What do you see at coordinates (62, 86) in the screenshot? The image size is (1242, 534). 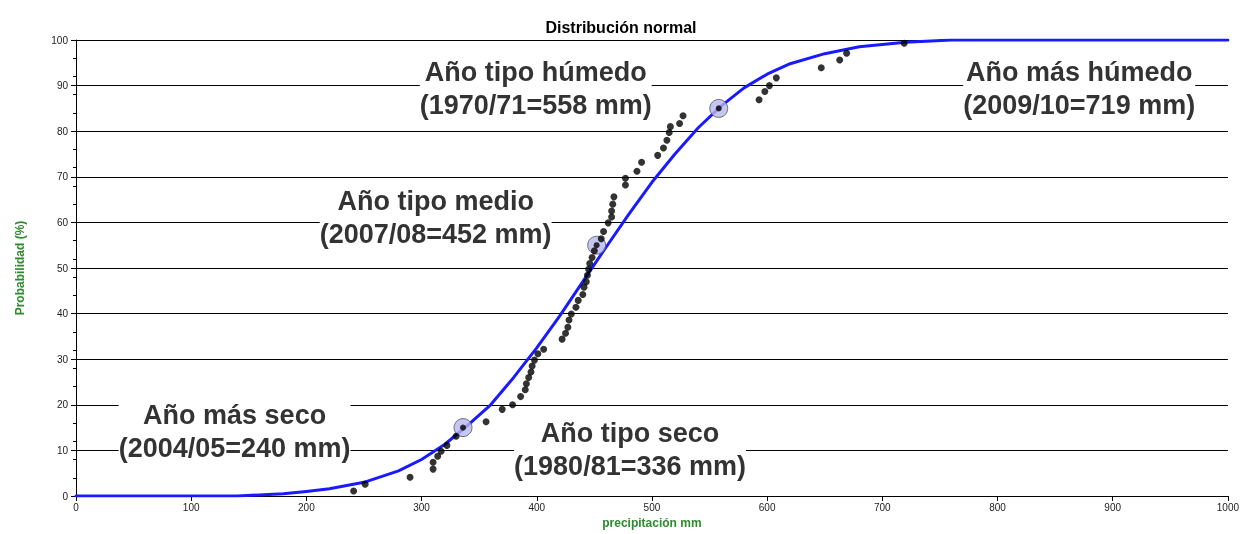 I see `y-tick-label: 90` at bounding box center [62, 86].